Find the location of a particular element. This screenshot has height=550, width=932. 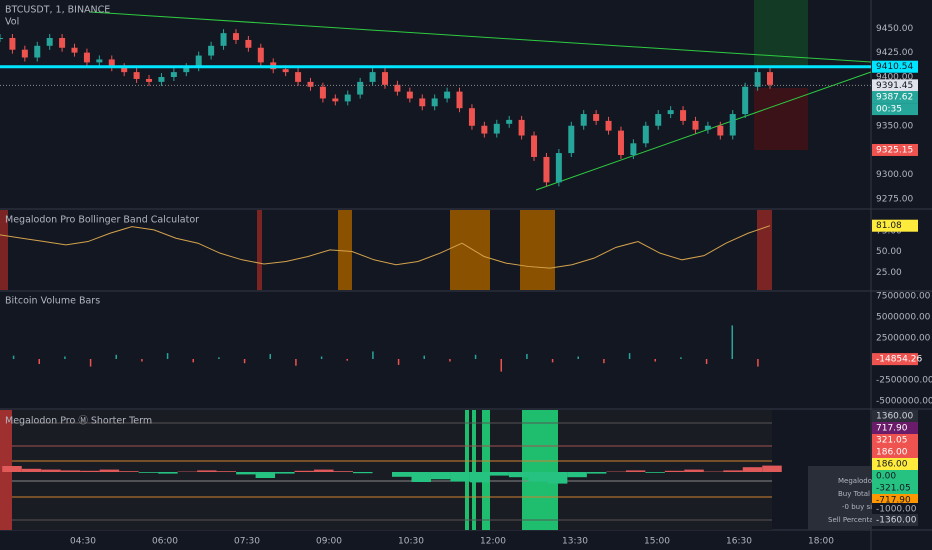

vol-label: Vol is located at coordinates (12, 22).